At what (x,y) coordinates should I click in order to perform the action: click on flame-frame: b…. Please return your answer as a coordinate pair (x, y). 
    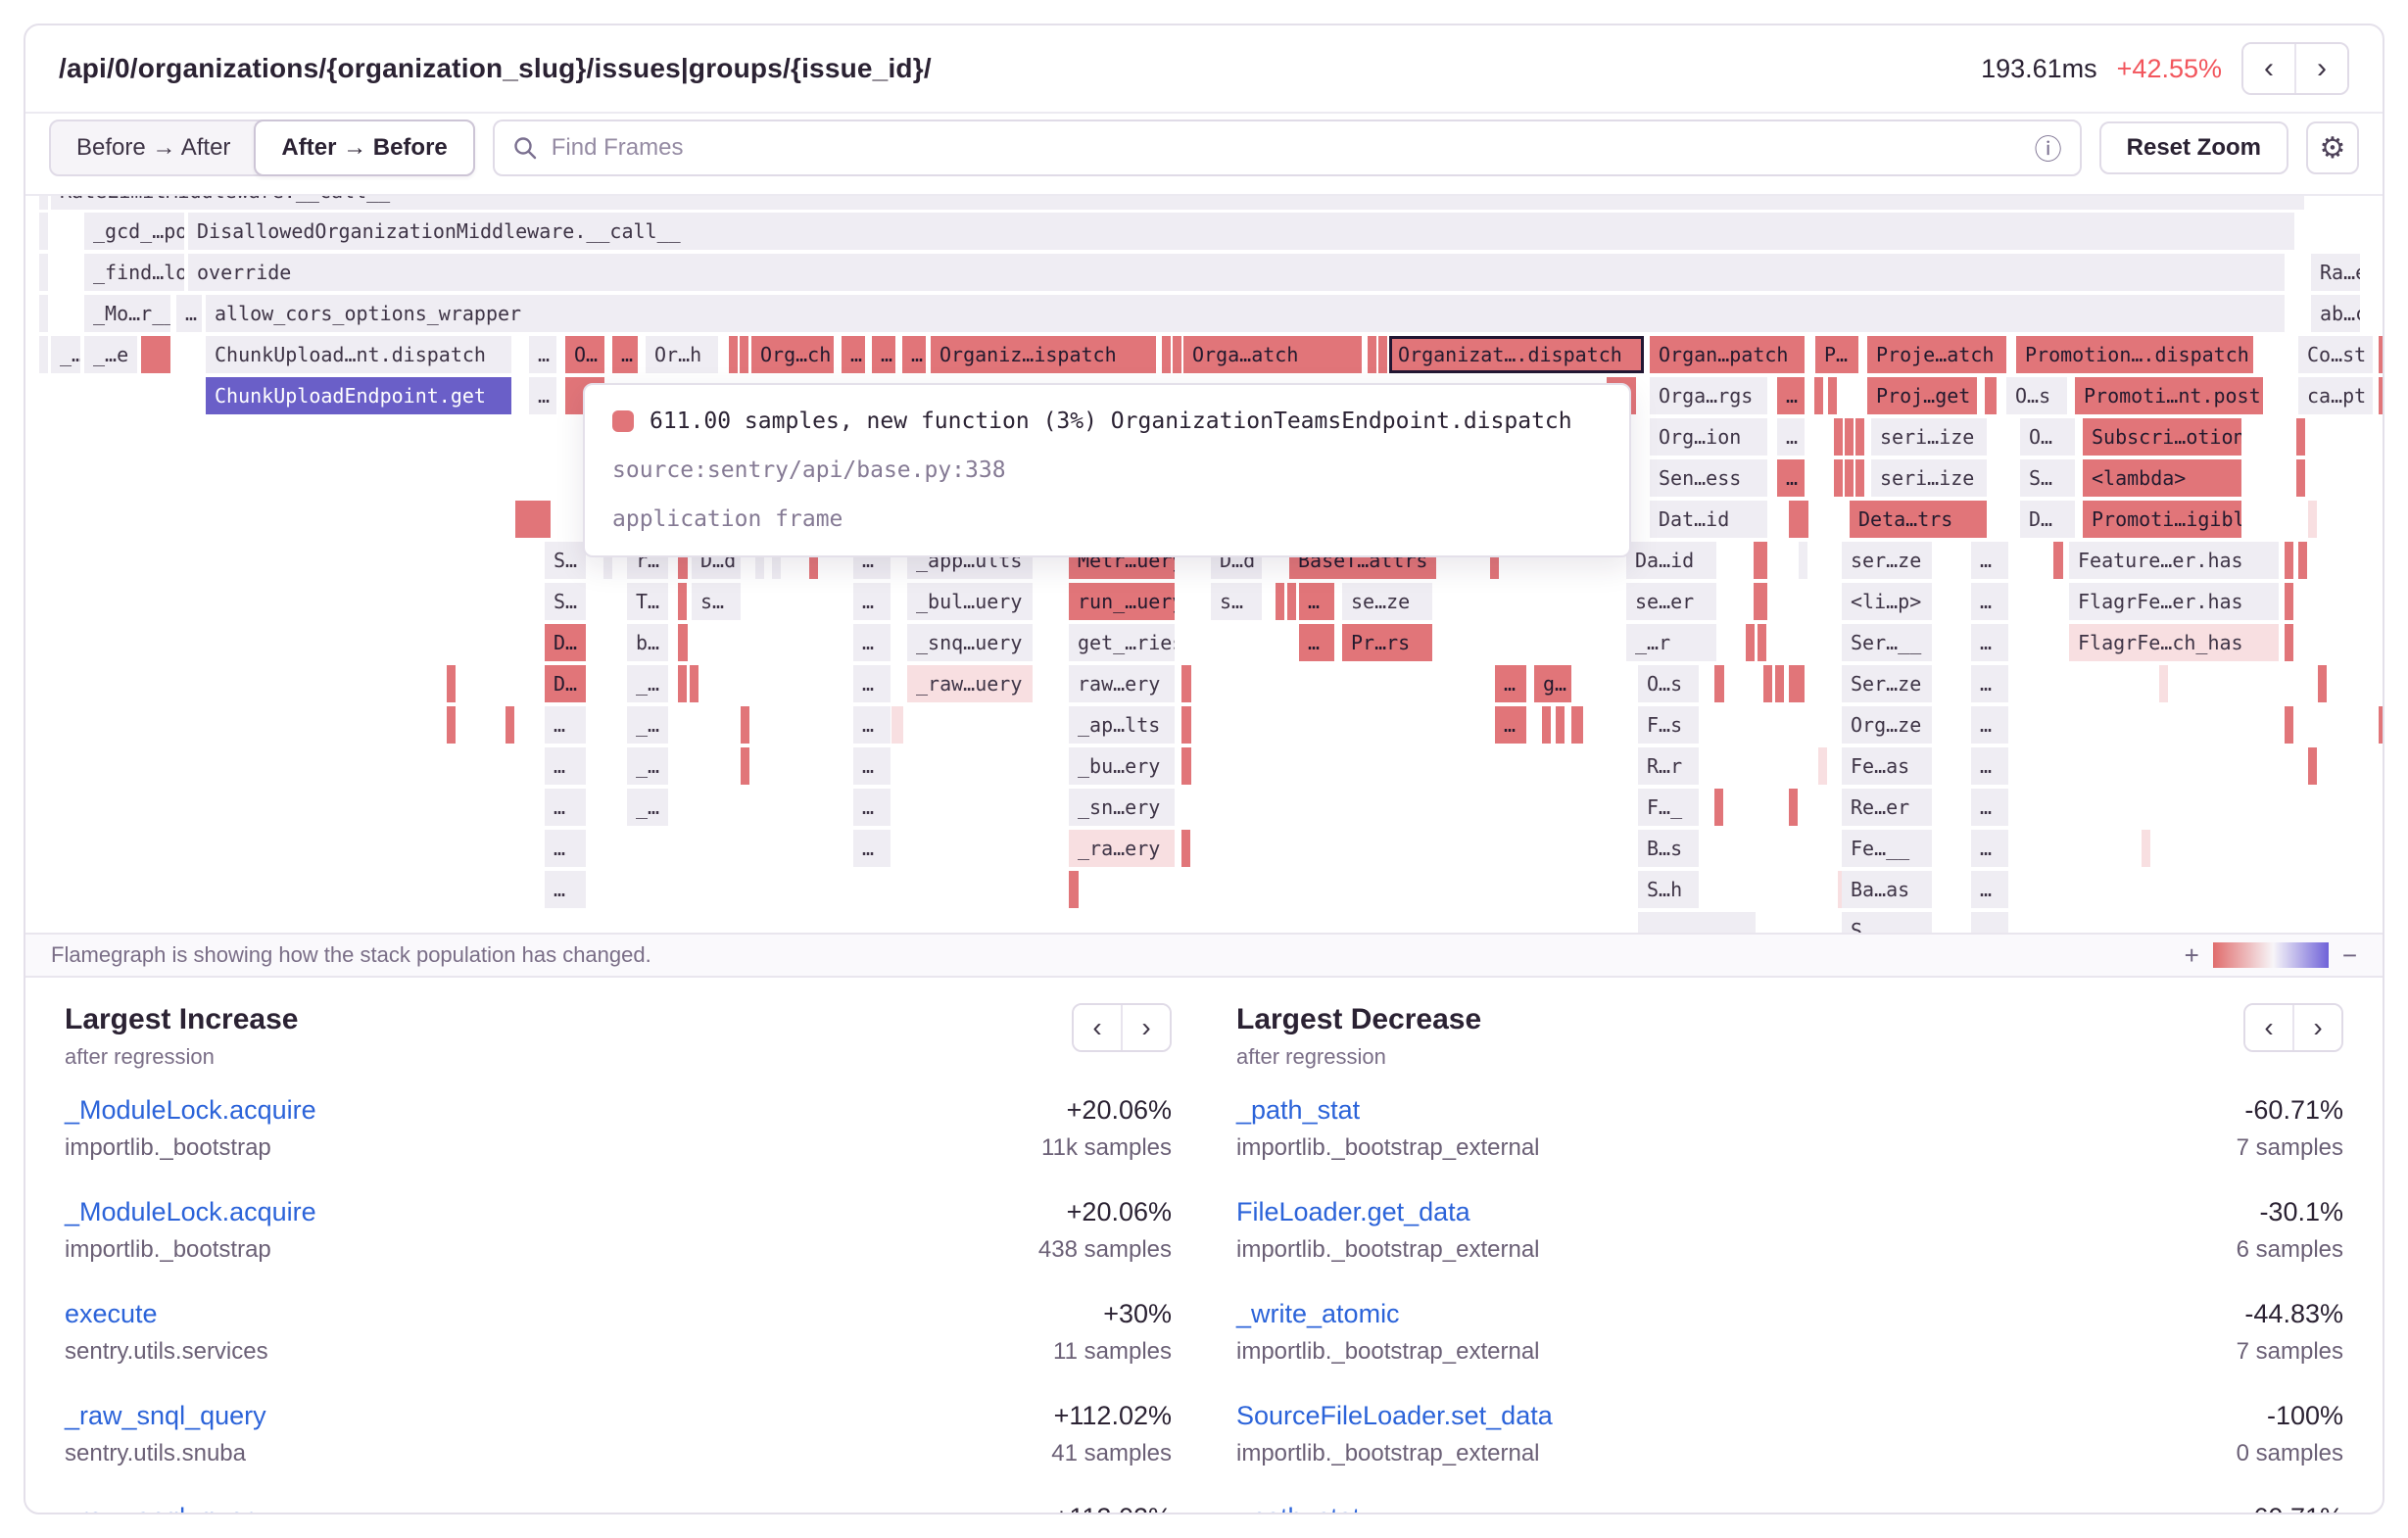
    Looking at the image, I should click on (647, 643).